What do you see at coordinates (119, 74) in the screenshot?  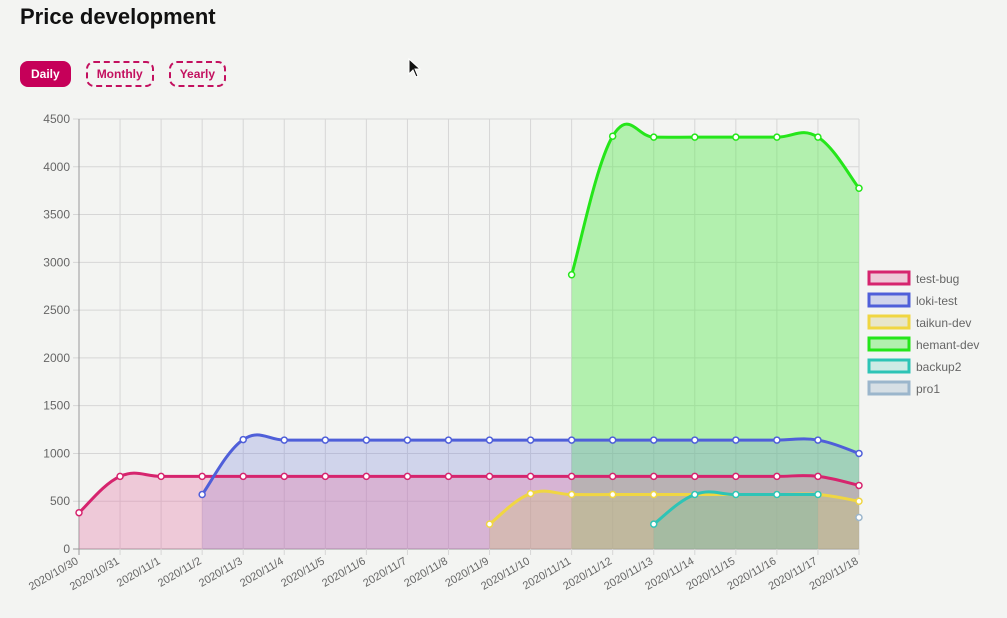 I see `monthly-button: Monthly` at bounding box center [119, 74].